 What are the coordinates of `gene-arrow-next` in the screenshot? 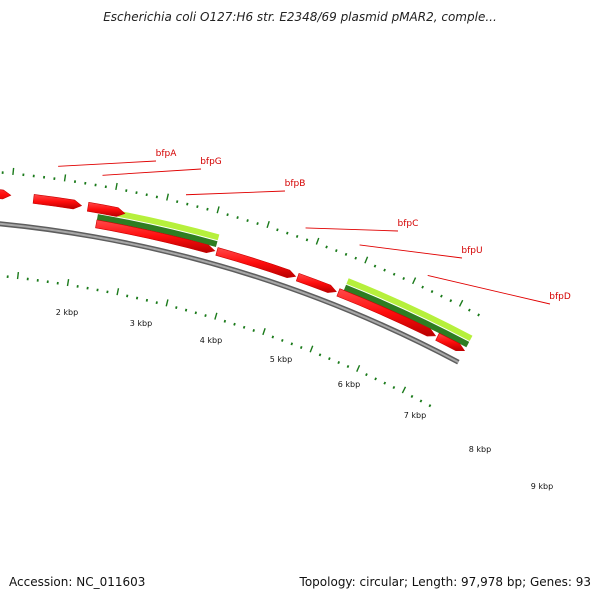 It's located at (450, 342).